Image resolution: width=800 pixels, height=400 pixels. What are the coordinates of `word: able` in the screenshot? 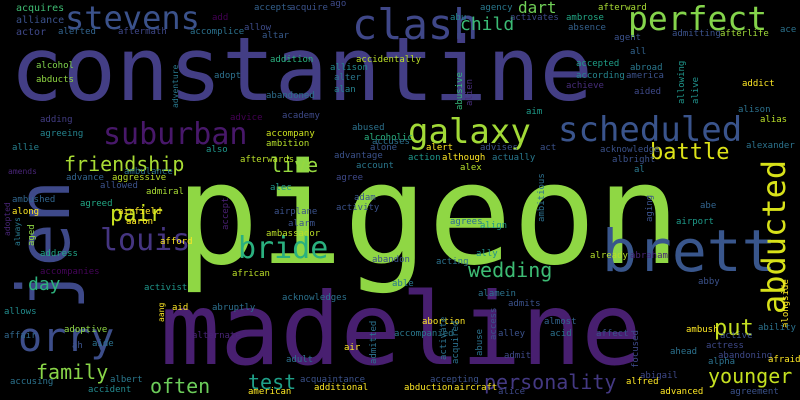 It's located at (403, 284).